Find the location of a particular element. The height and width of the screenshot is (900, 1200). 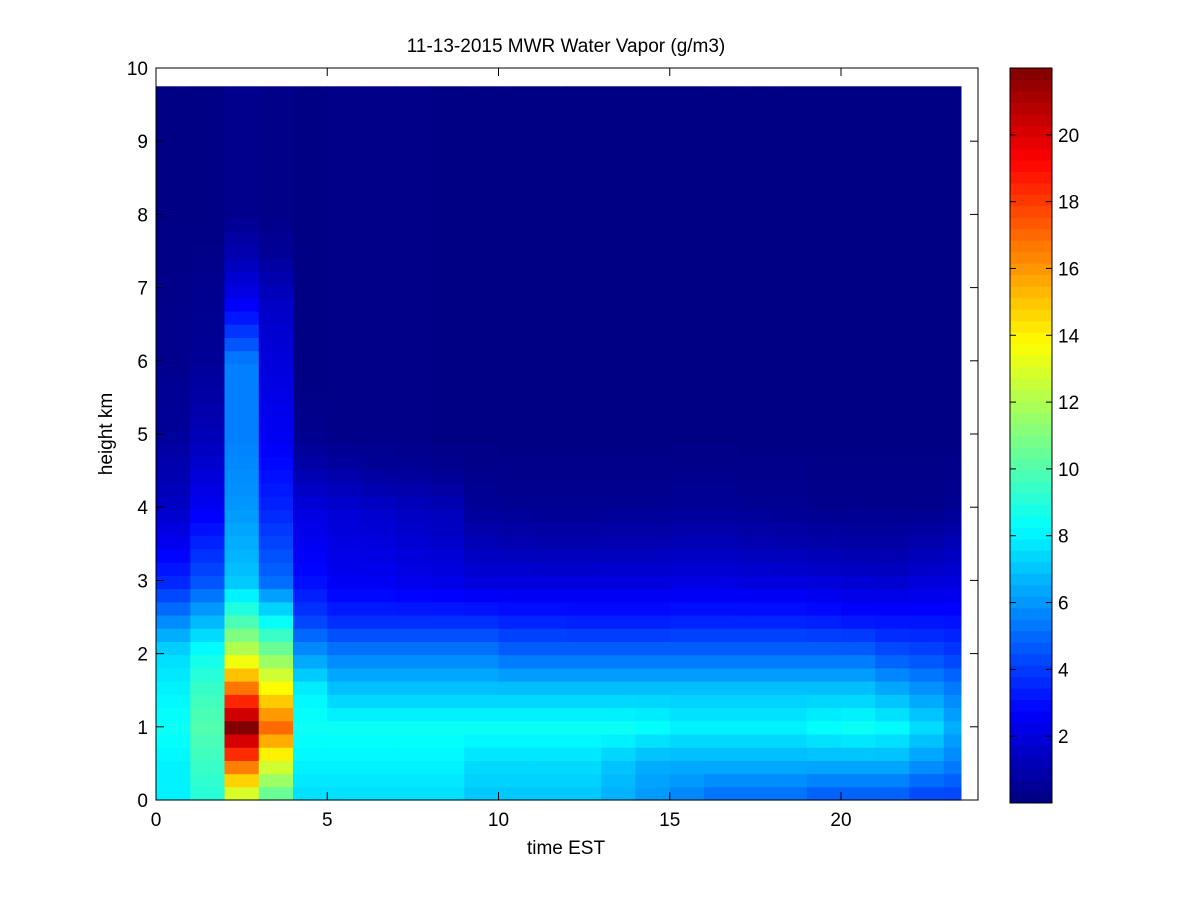

colorbar-tick-label: 18 is located at coordinates (1068, 203).